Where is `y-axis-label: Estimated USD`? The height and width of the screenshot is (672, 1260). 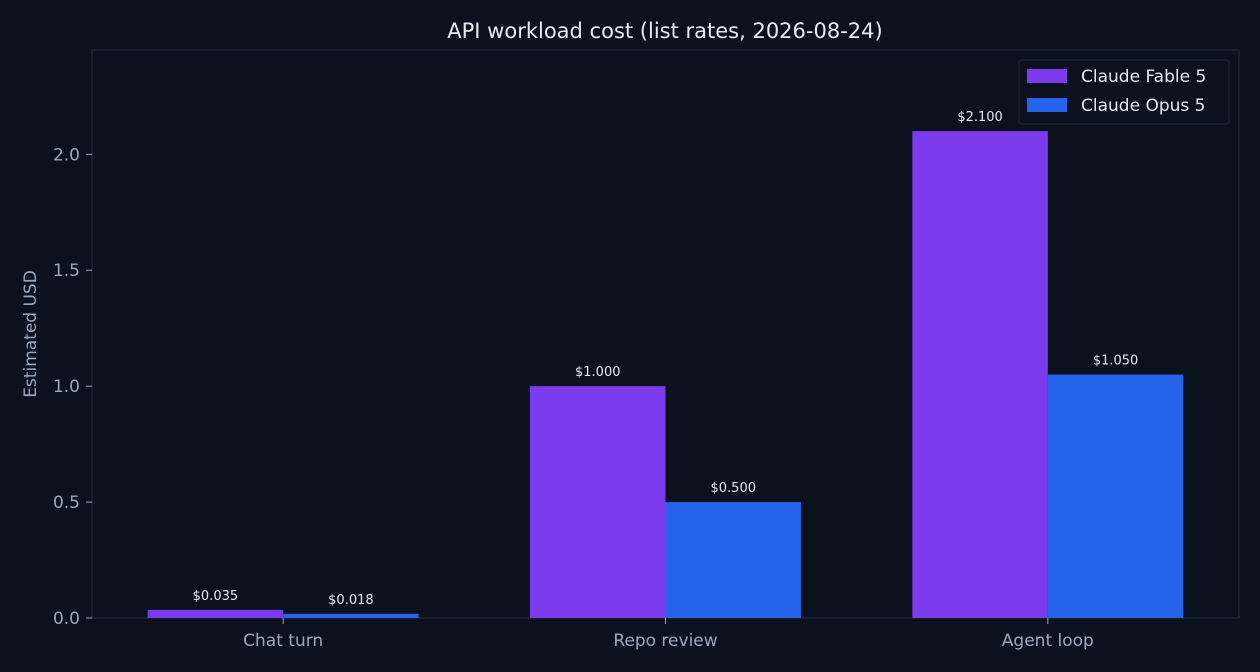
y-axis-label: Estimated USD is located at coordinates (31, 334).